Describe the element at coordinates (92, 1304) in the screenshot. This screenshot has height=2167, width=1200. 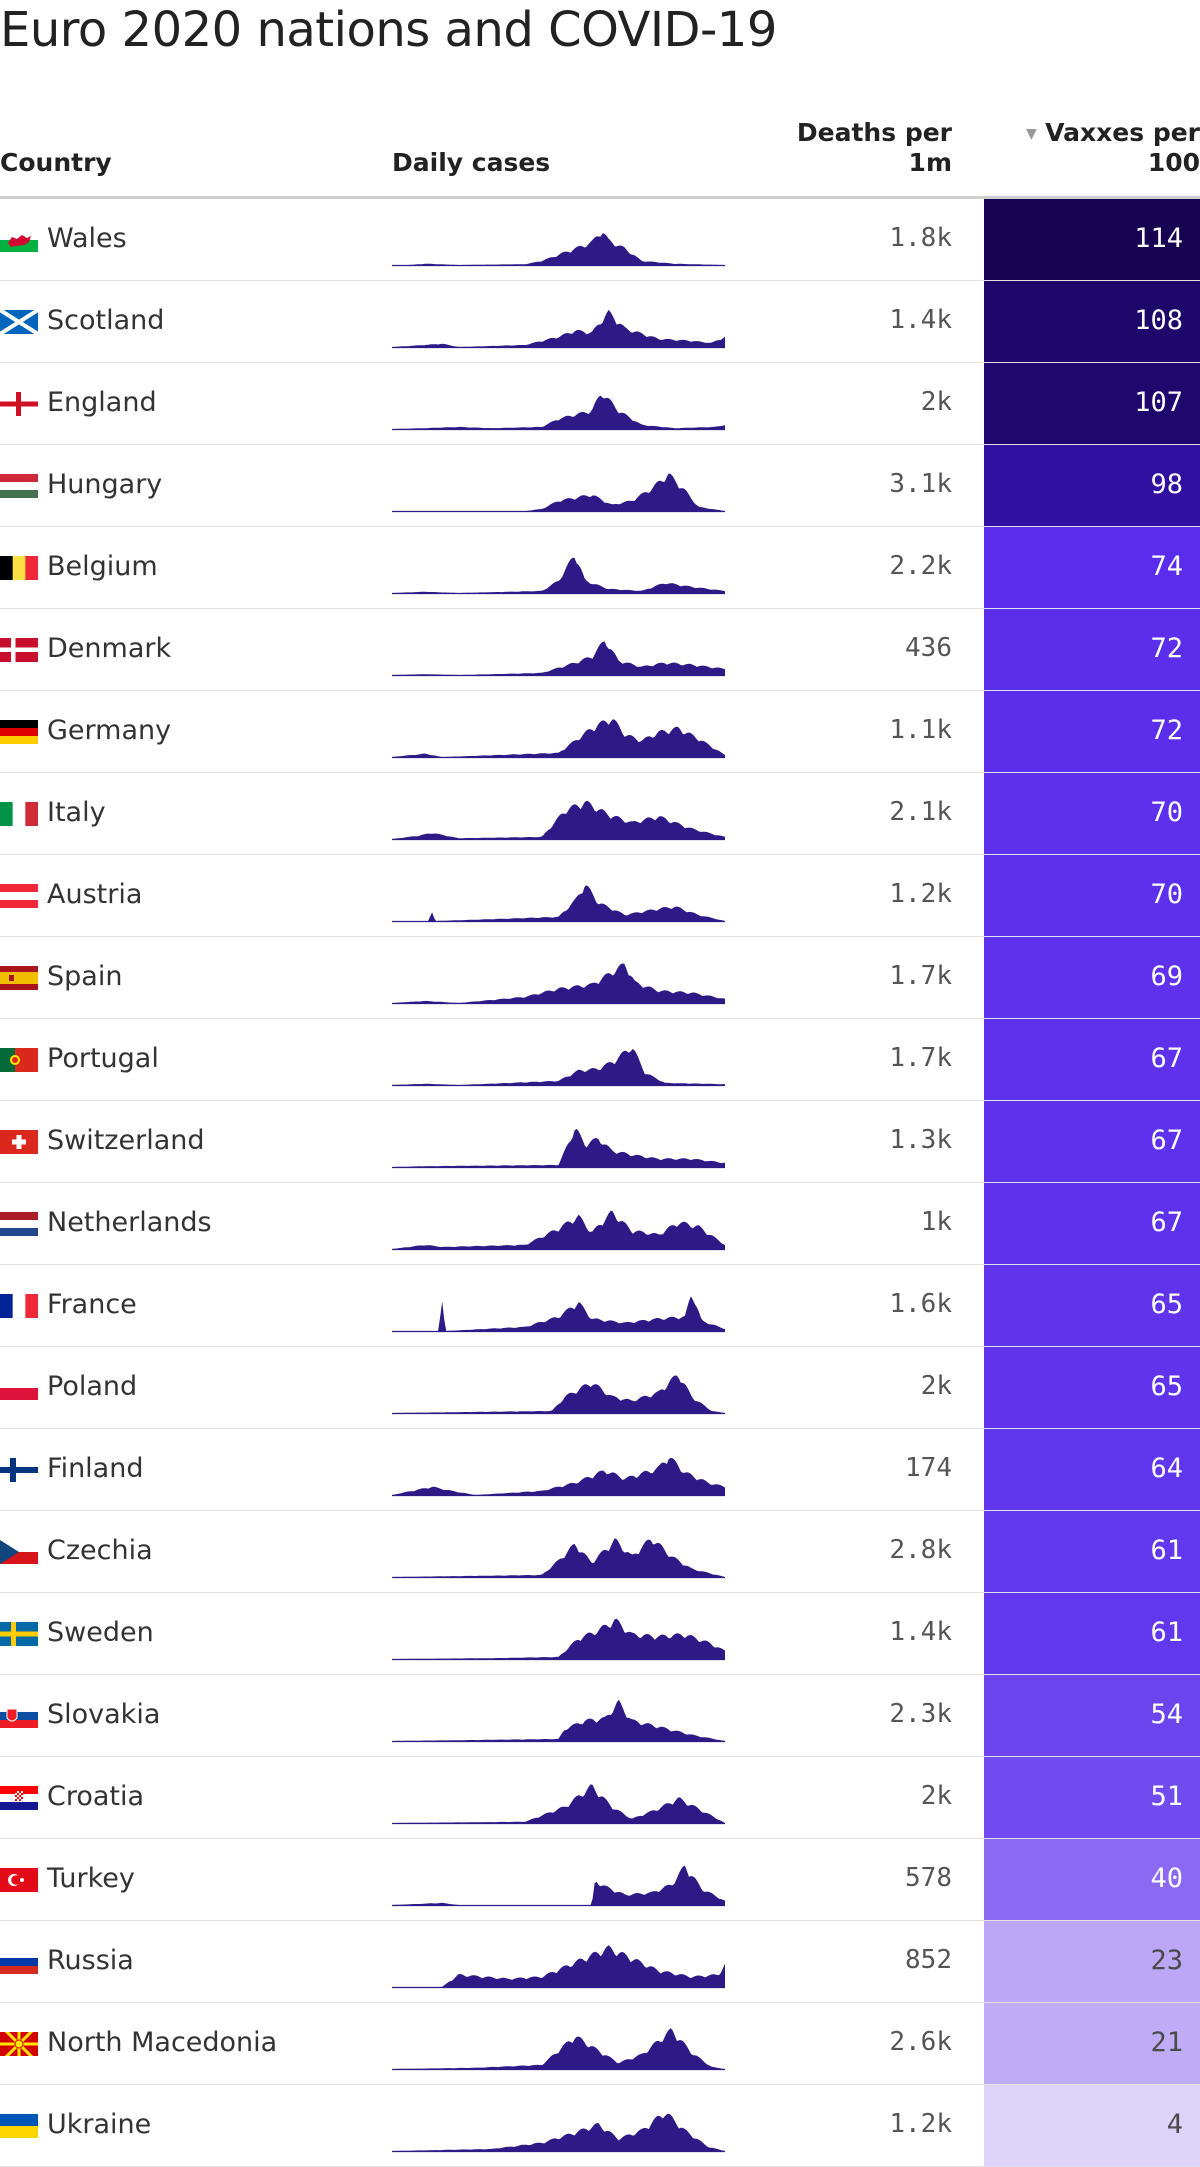
I see `country-name: France` at that location.